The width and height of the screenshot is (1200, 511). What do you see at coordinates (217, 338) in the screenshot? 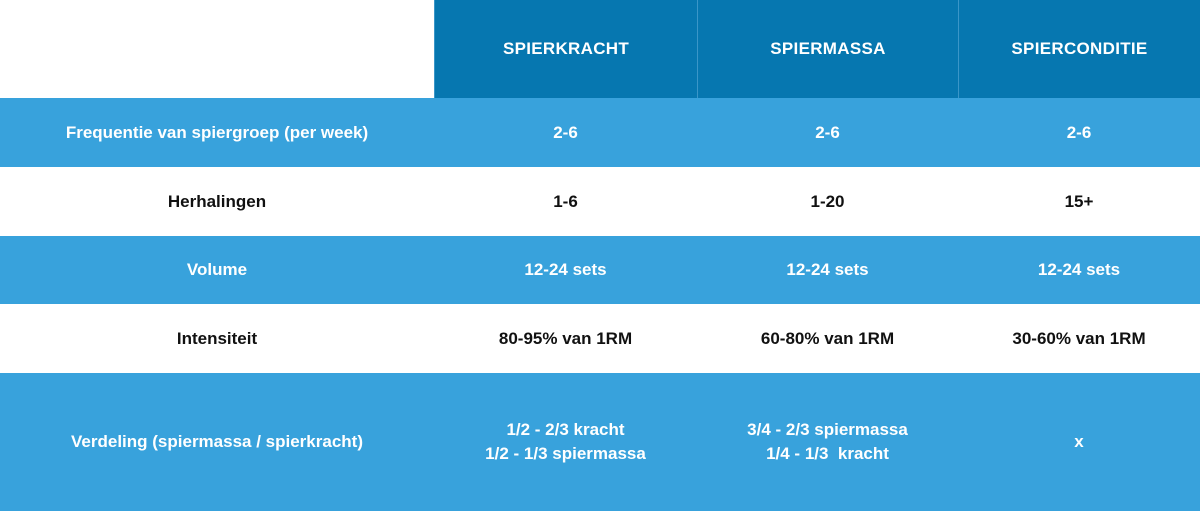
I see `row-label-intensiteit: Intensiteit` at bounding box center [217, 338].